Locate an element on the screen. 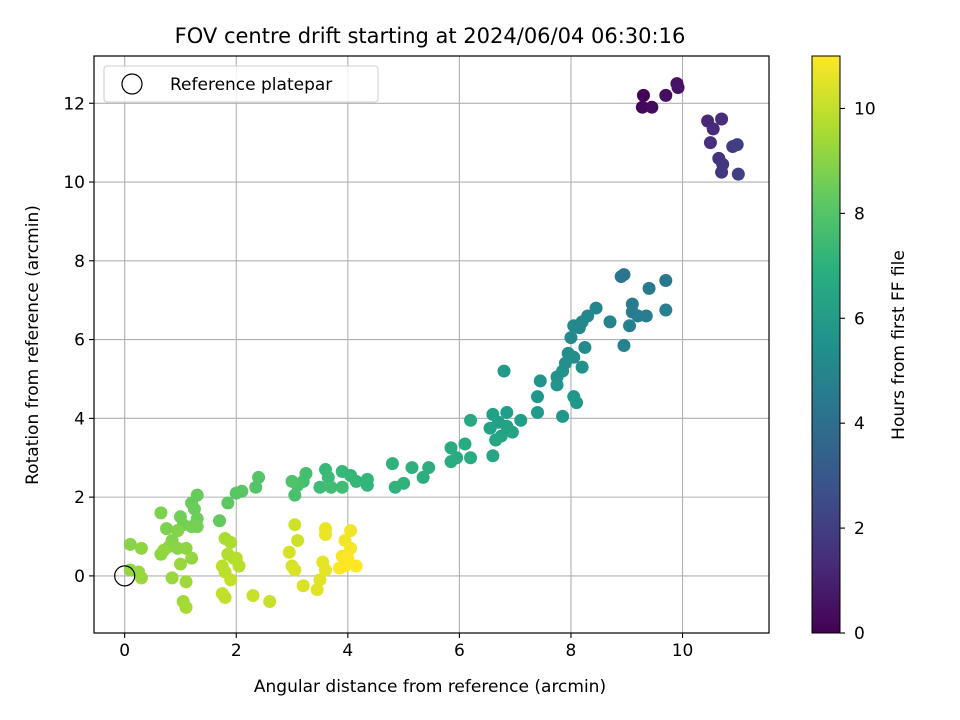  y-tick-label: 6 is located at coordinates (79, 341).